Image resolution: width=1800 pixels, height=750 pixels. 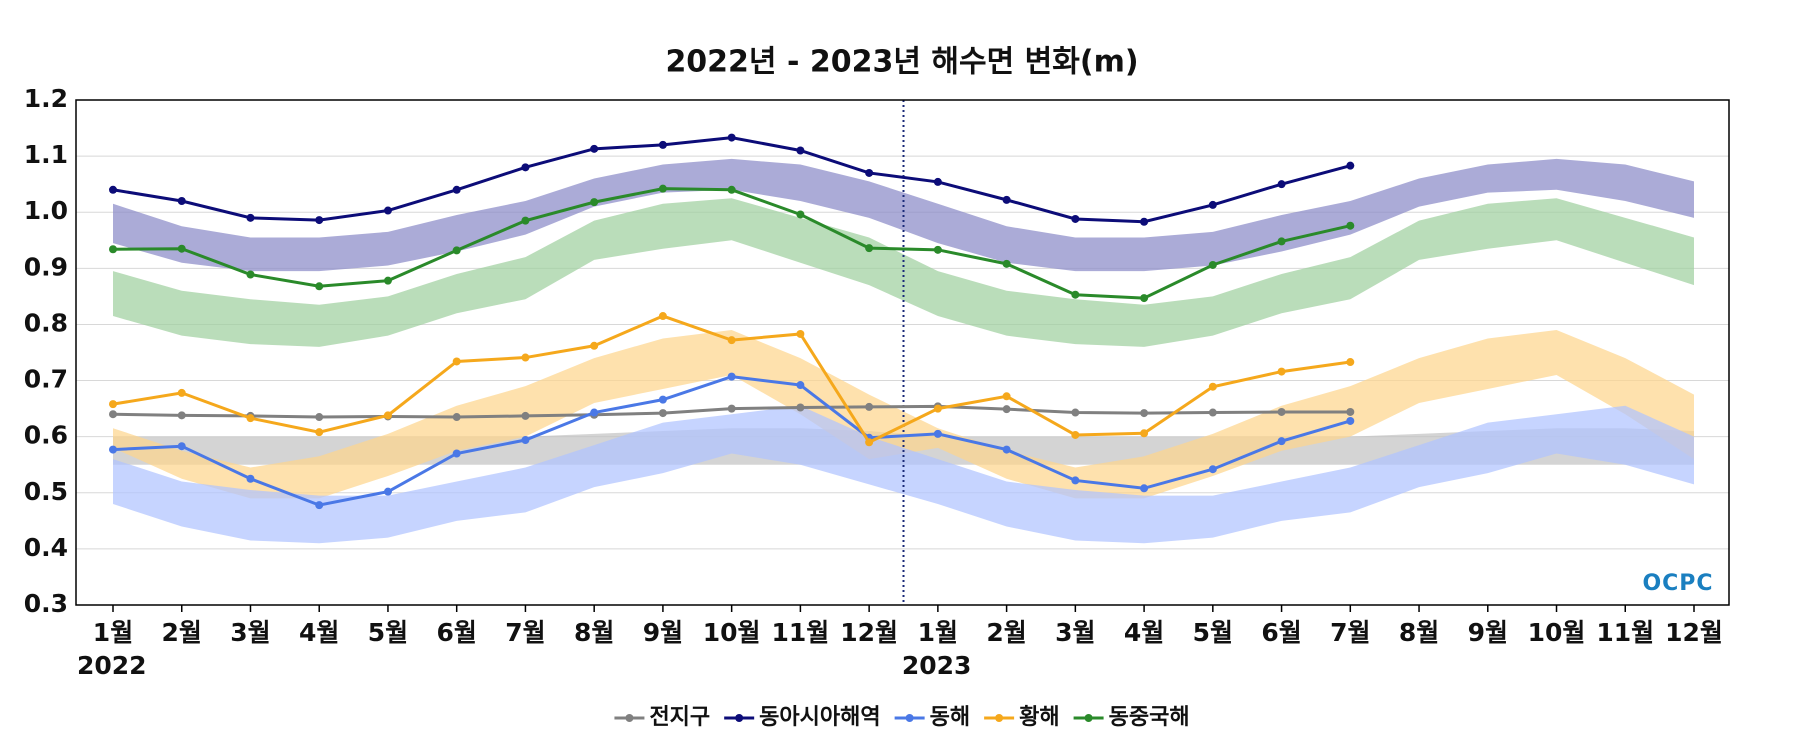 I want to click on y-tick-label: 0.5, so click(x=46, y=491).